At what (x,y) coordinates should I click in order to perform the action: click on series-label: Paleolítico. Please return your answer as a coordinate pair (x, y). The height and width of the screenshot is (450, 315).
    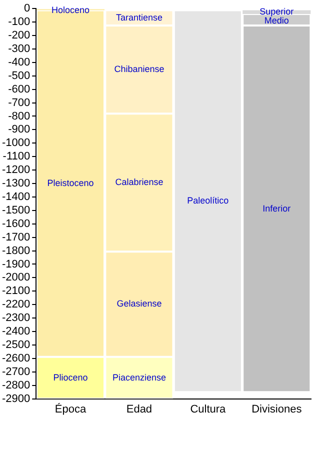
    Looking at the image, I should click on (208, 201).